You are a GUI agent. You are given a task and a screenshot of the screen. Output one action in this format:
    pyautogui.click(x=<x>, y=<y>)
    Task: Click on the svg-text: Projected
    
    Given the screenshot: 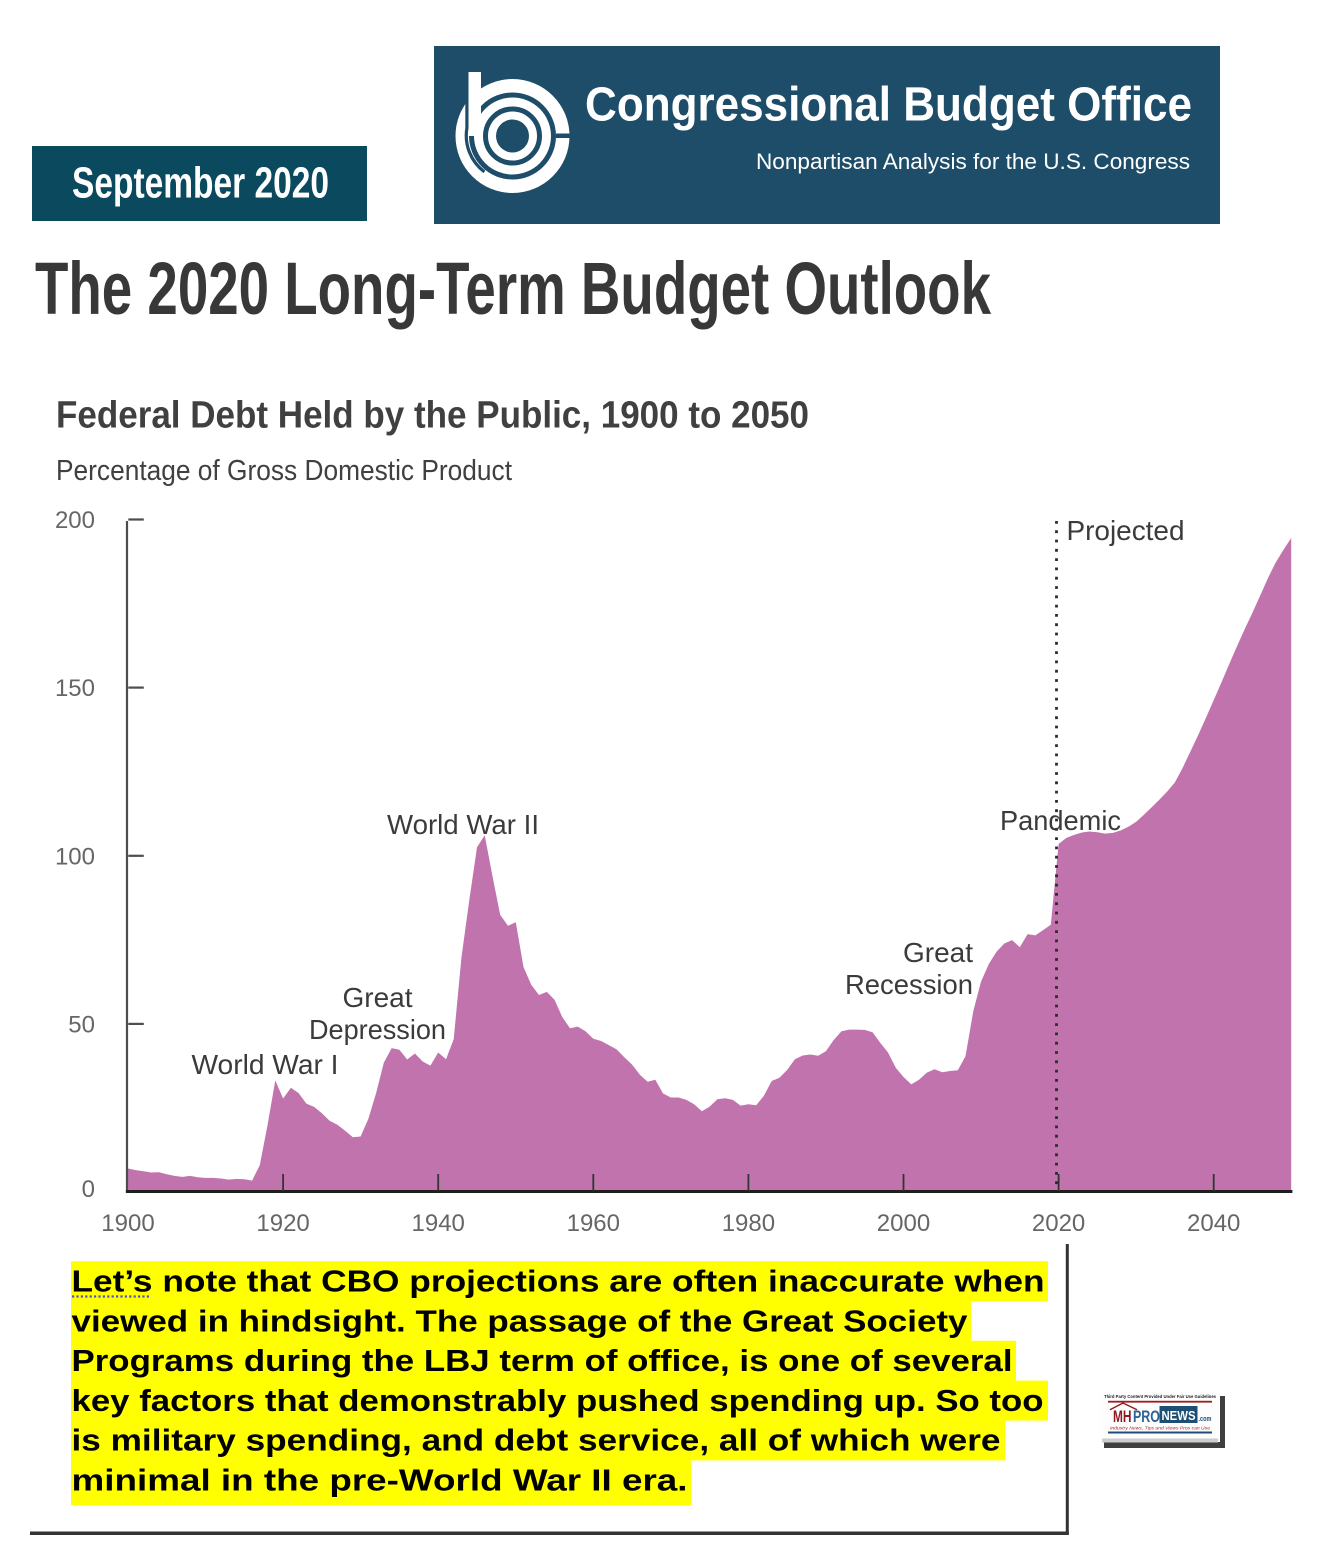 What is the action you would take?
    pyautogui.click(x=1126, y=530)
    